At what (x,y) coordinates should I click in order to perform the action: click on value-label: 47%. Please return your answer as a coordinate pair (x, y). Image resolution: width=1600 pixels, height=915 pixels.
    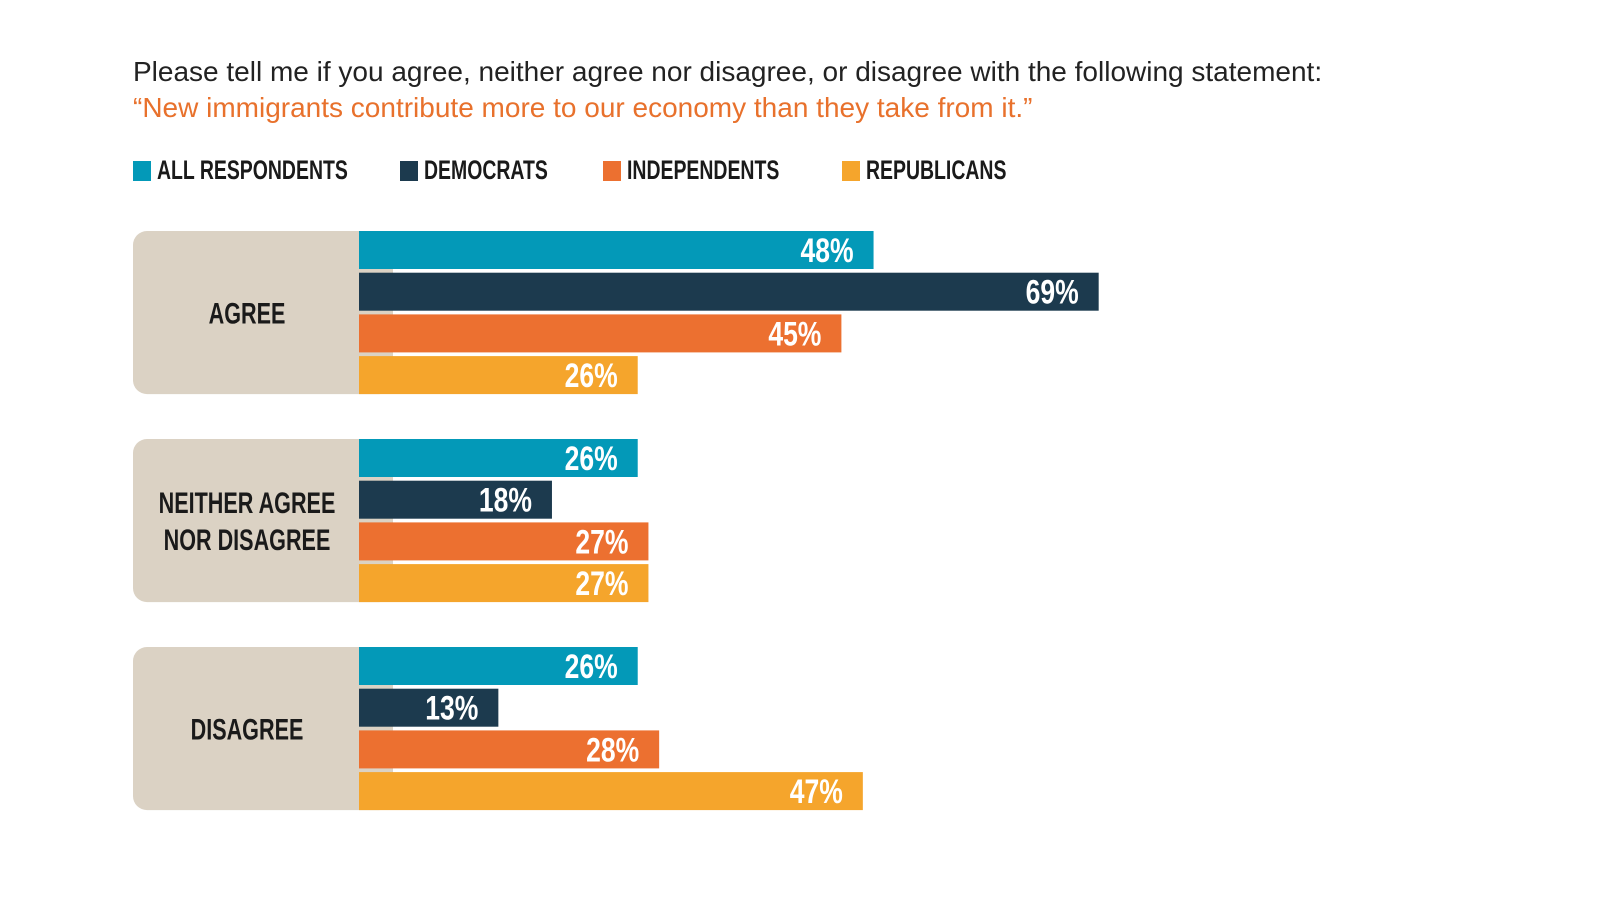
    Looking at the image, I should click on (816, 792).